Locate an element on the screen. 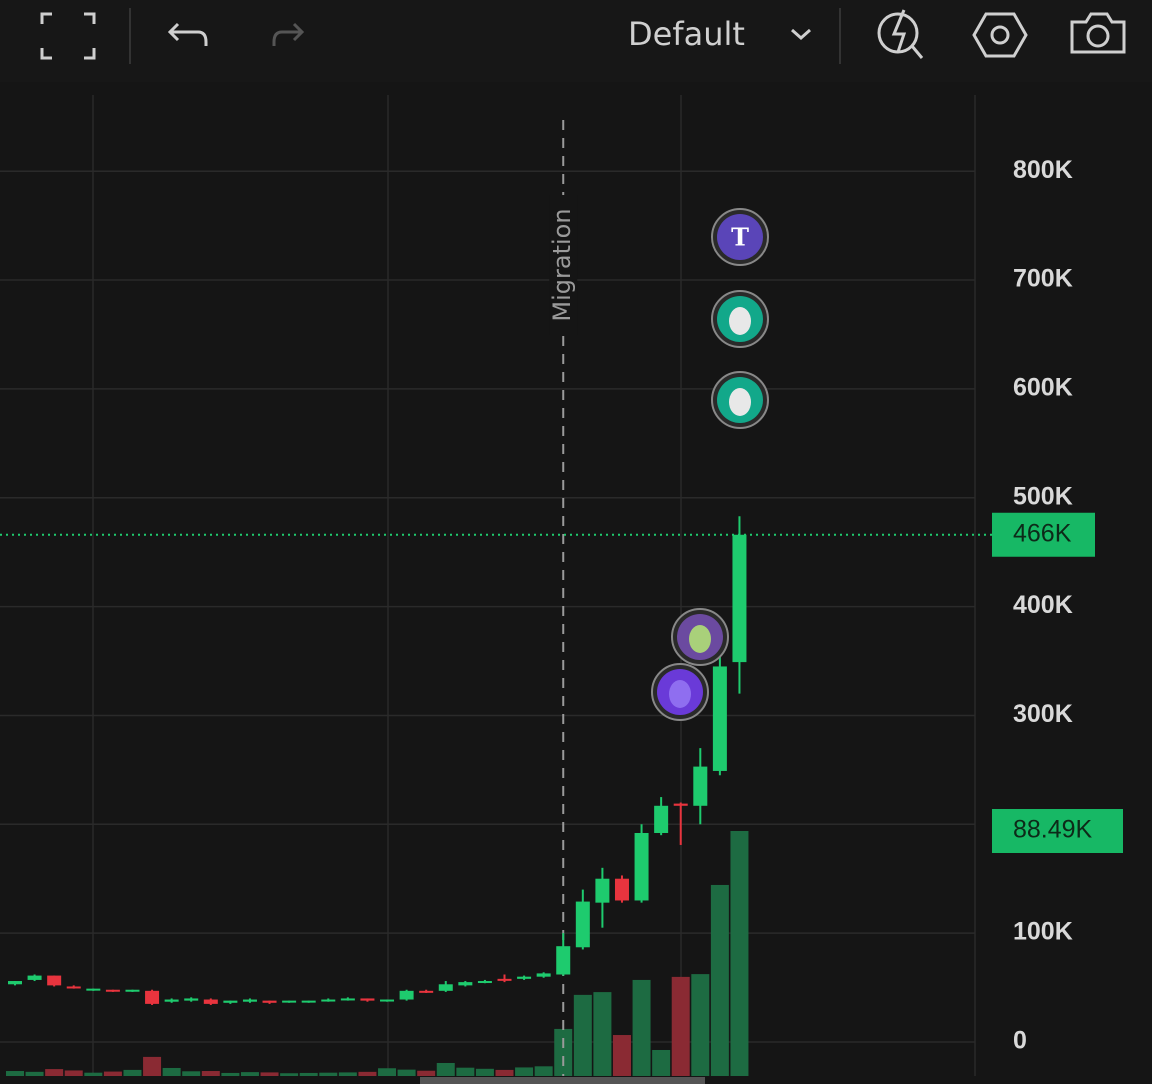 Image resolution: width=1152 pixels, height=1084 pixels. y-tick-label: 400K is located at coordinates (1043, 605).